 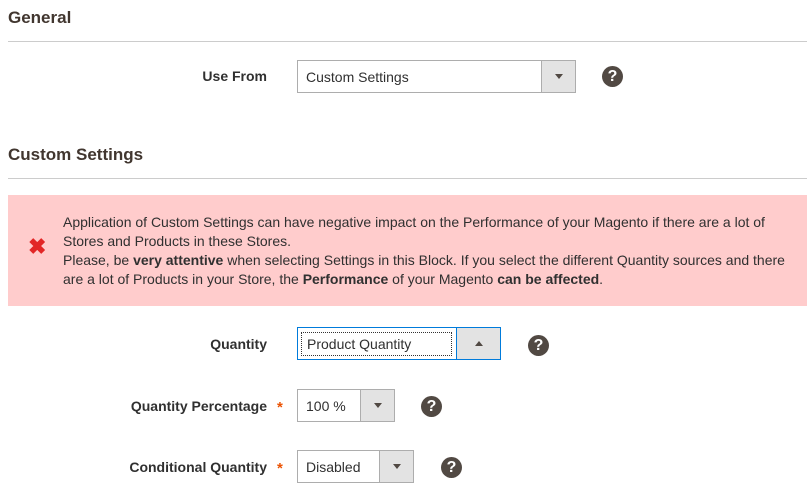 I want to click on use-from-select: Custom Settings, so click(x=436, y=76).